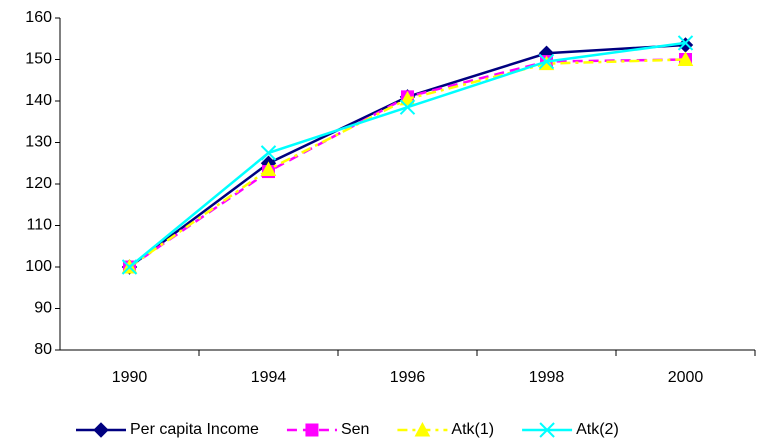  I want to click on x-tick-label: 1994, so click(269, 377).